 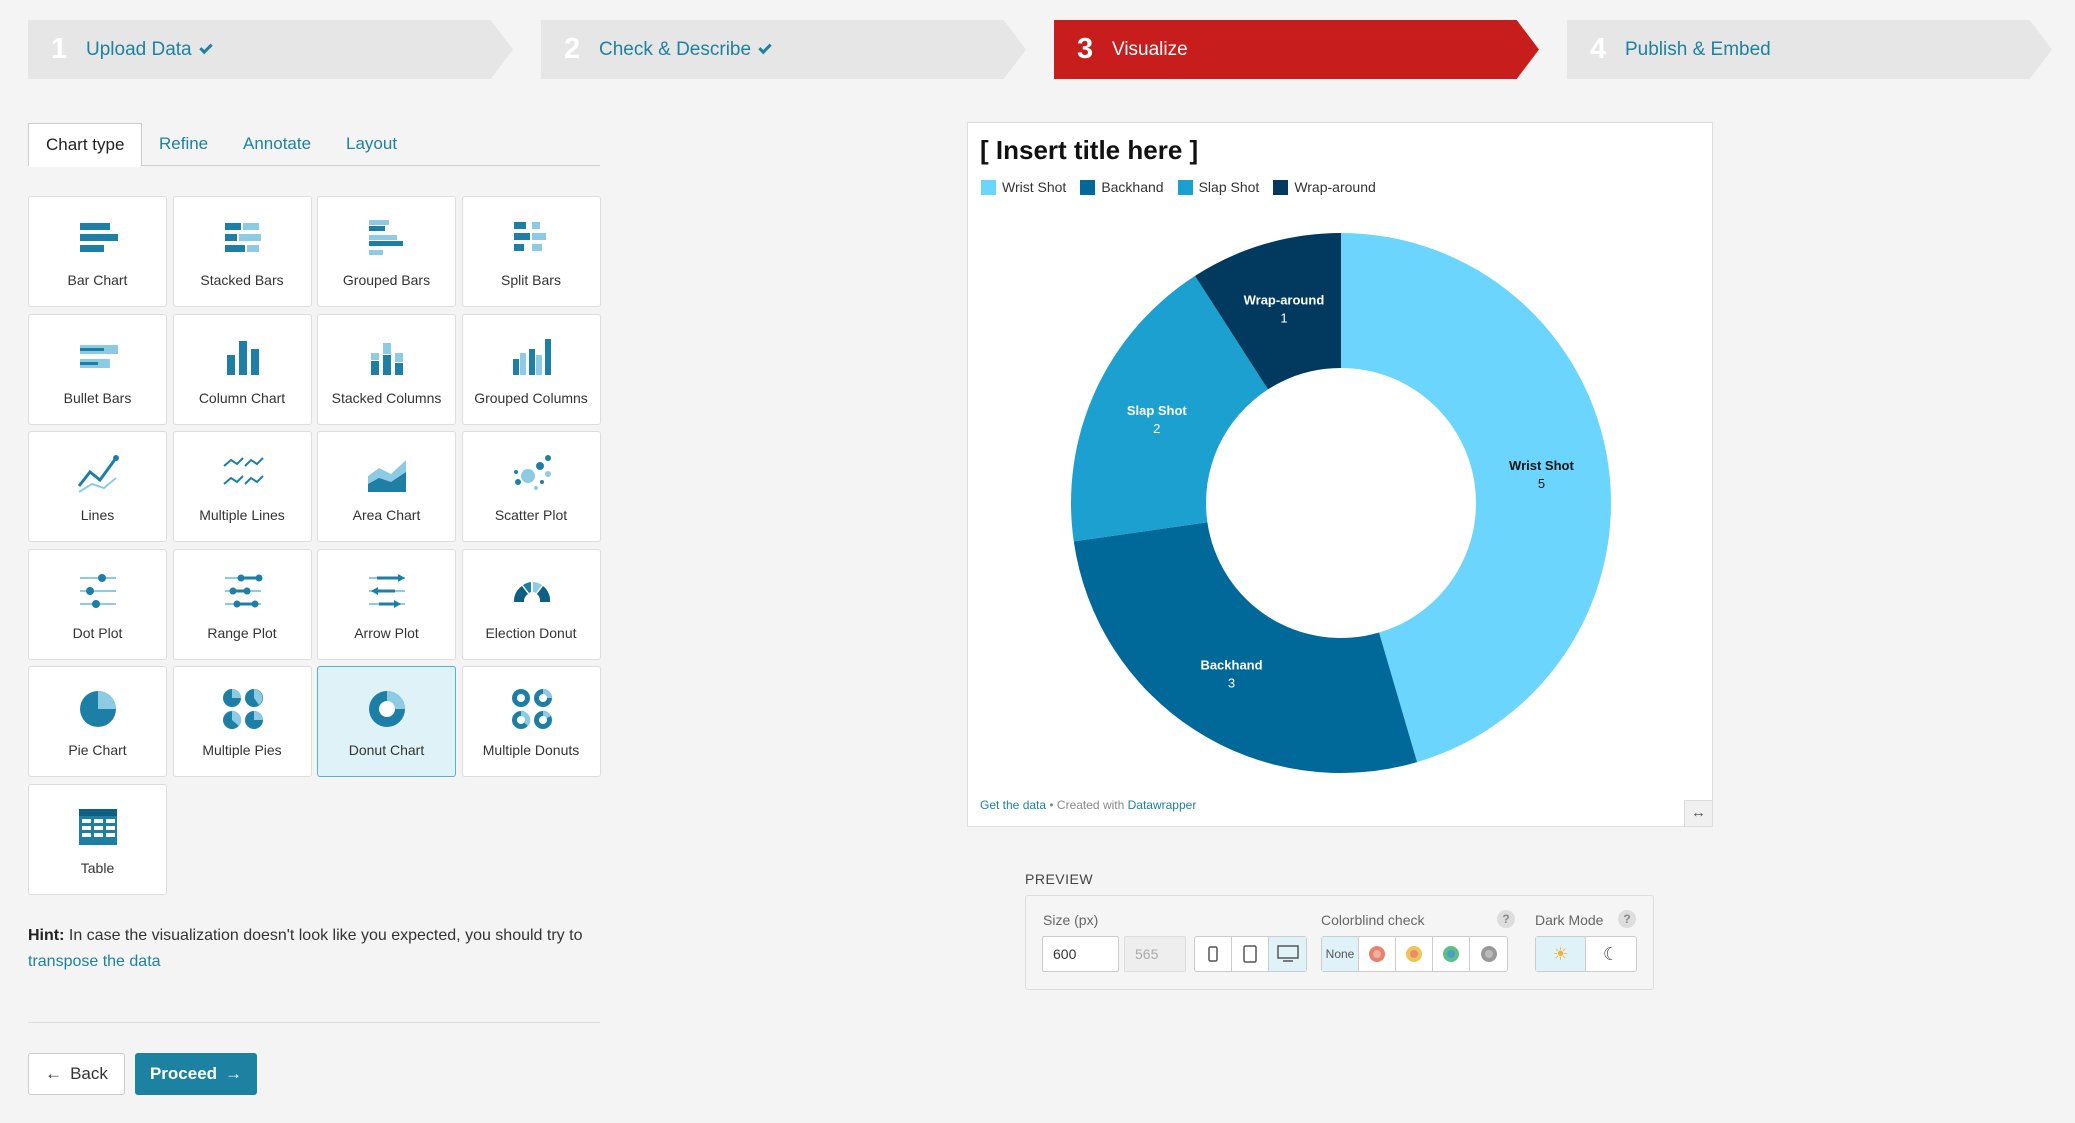 I want to click on legend-label: Wrist Shot, so click(x=1034, y=187).